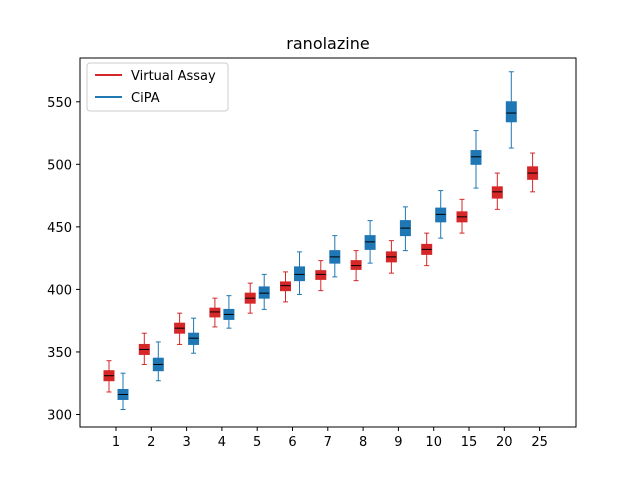  Describe the element at coordinates (59, 353) in the screenshot. I see `y-tick-label: 350` at that location.